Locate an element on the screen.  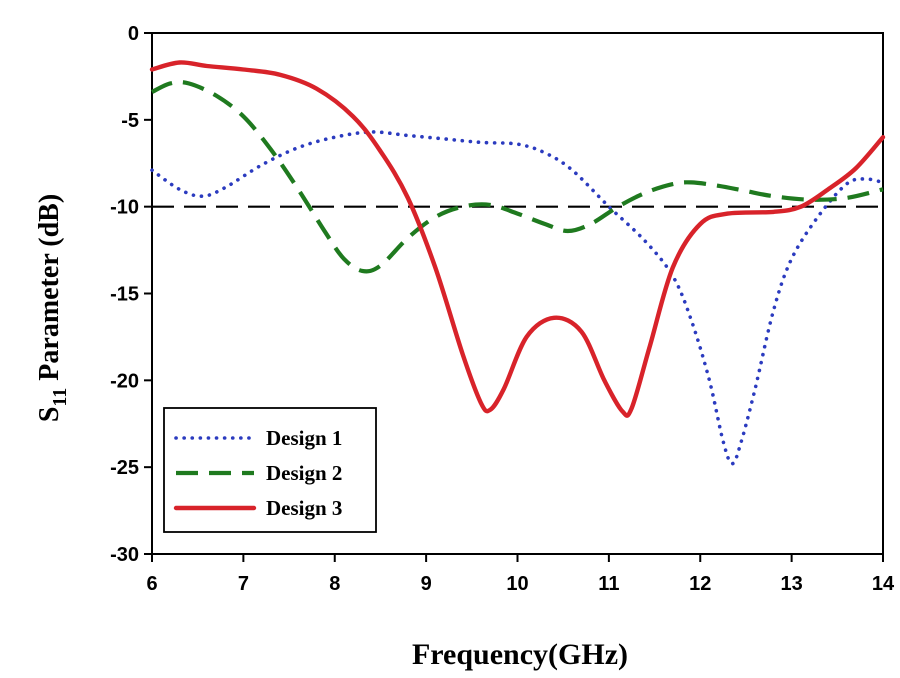
x-axis-ticks: 6 7 8 9 10 11 12 13 14 is located at coordinates (520, 574).